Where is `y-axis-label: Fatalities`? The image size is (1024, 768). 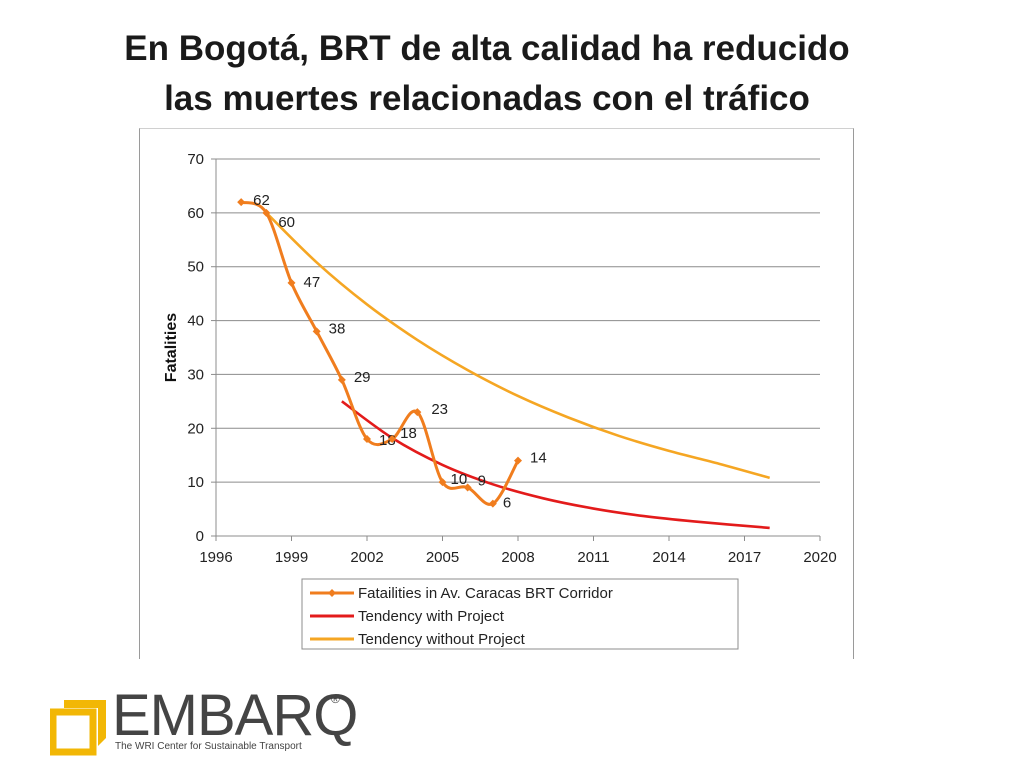 y-axis-label: Fatalities is located at coordinates (171, 347).